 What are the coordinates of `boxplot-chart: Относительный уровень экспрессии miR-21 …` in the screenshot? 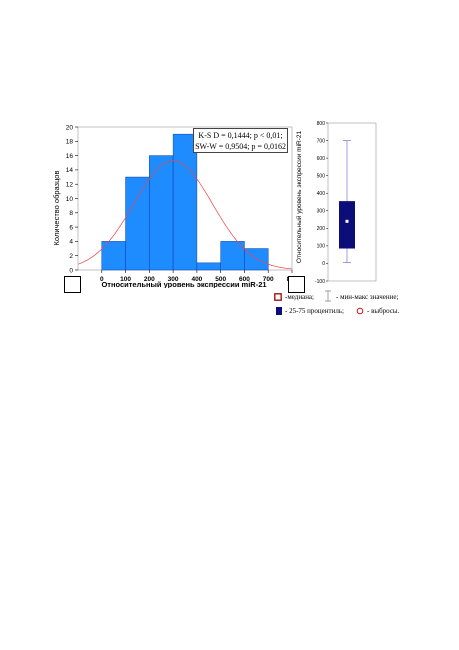 It's located at (336, 203).